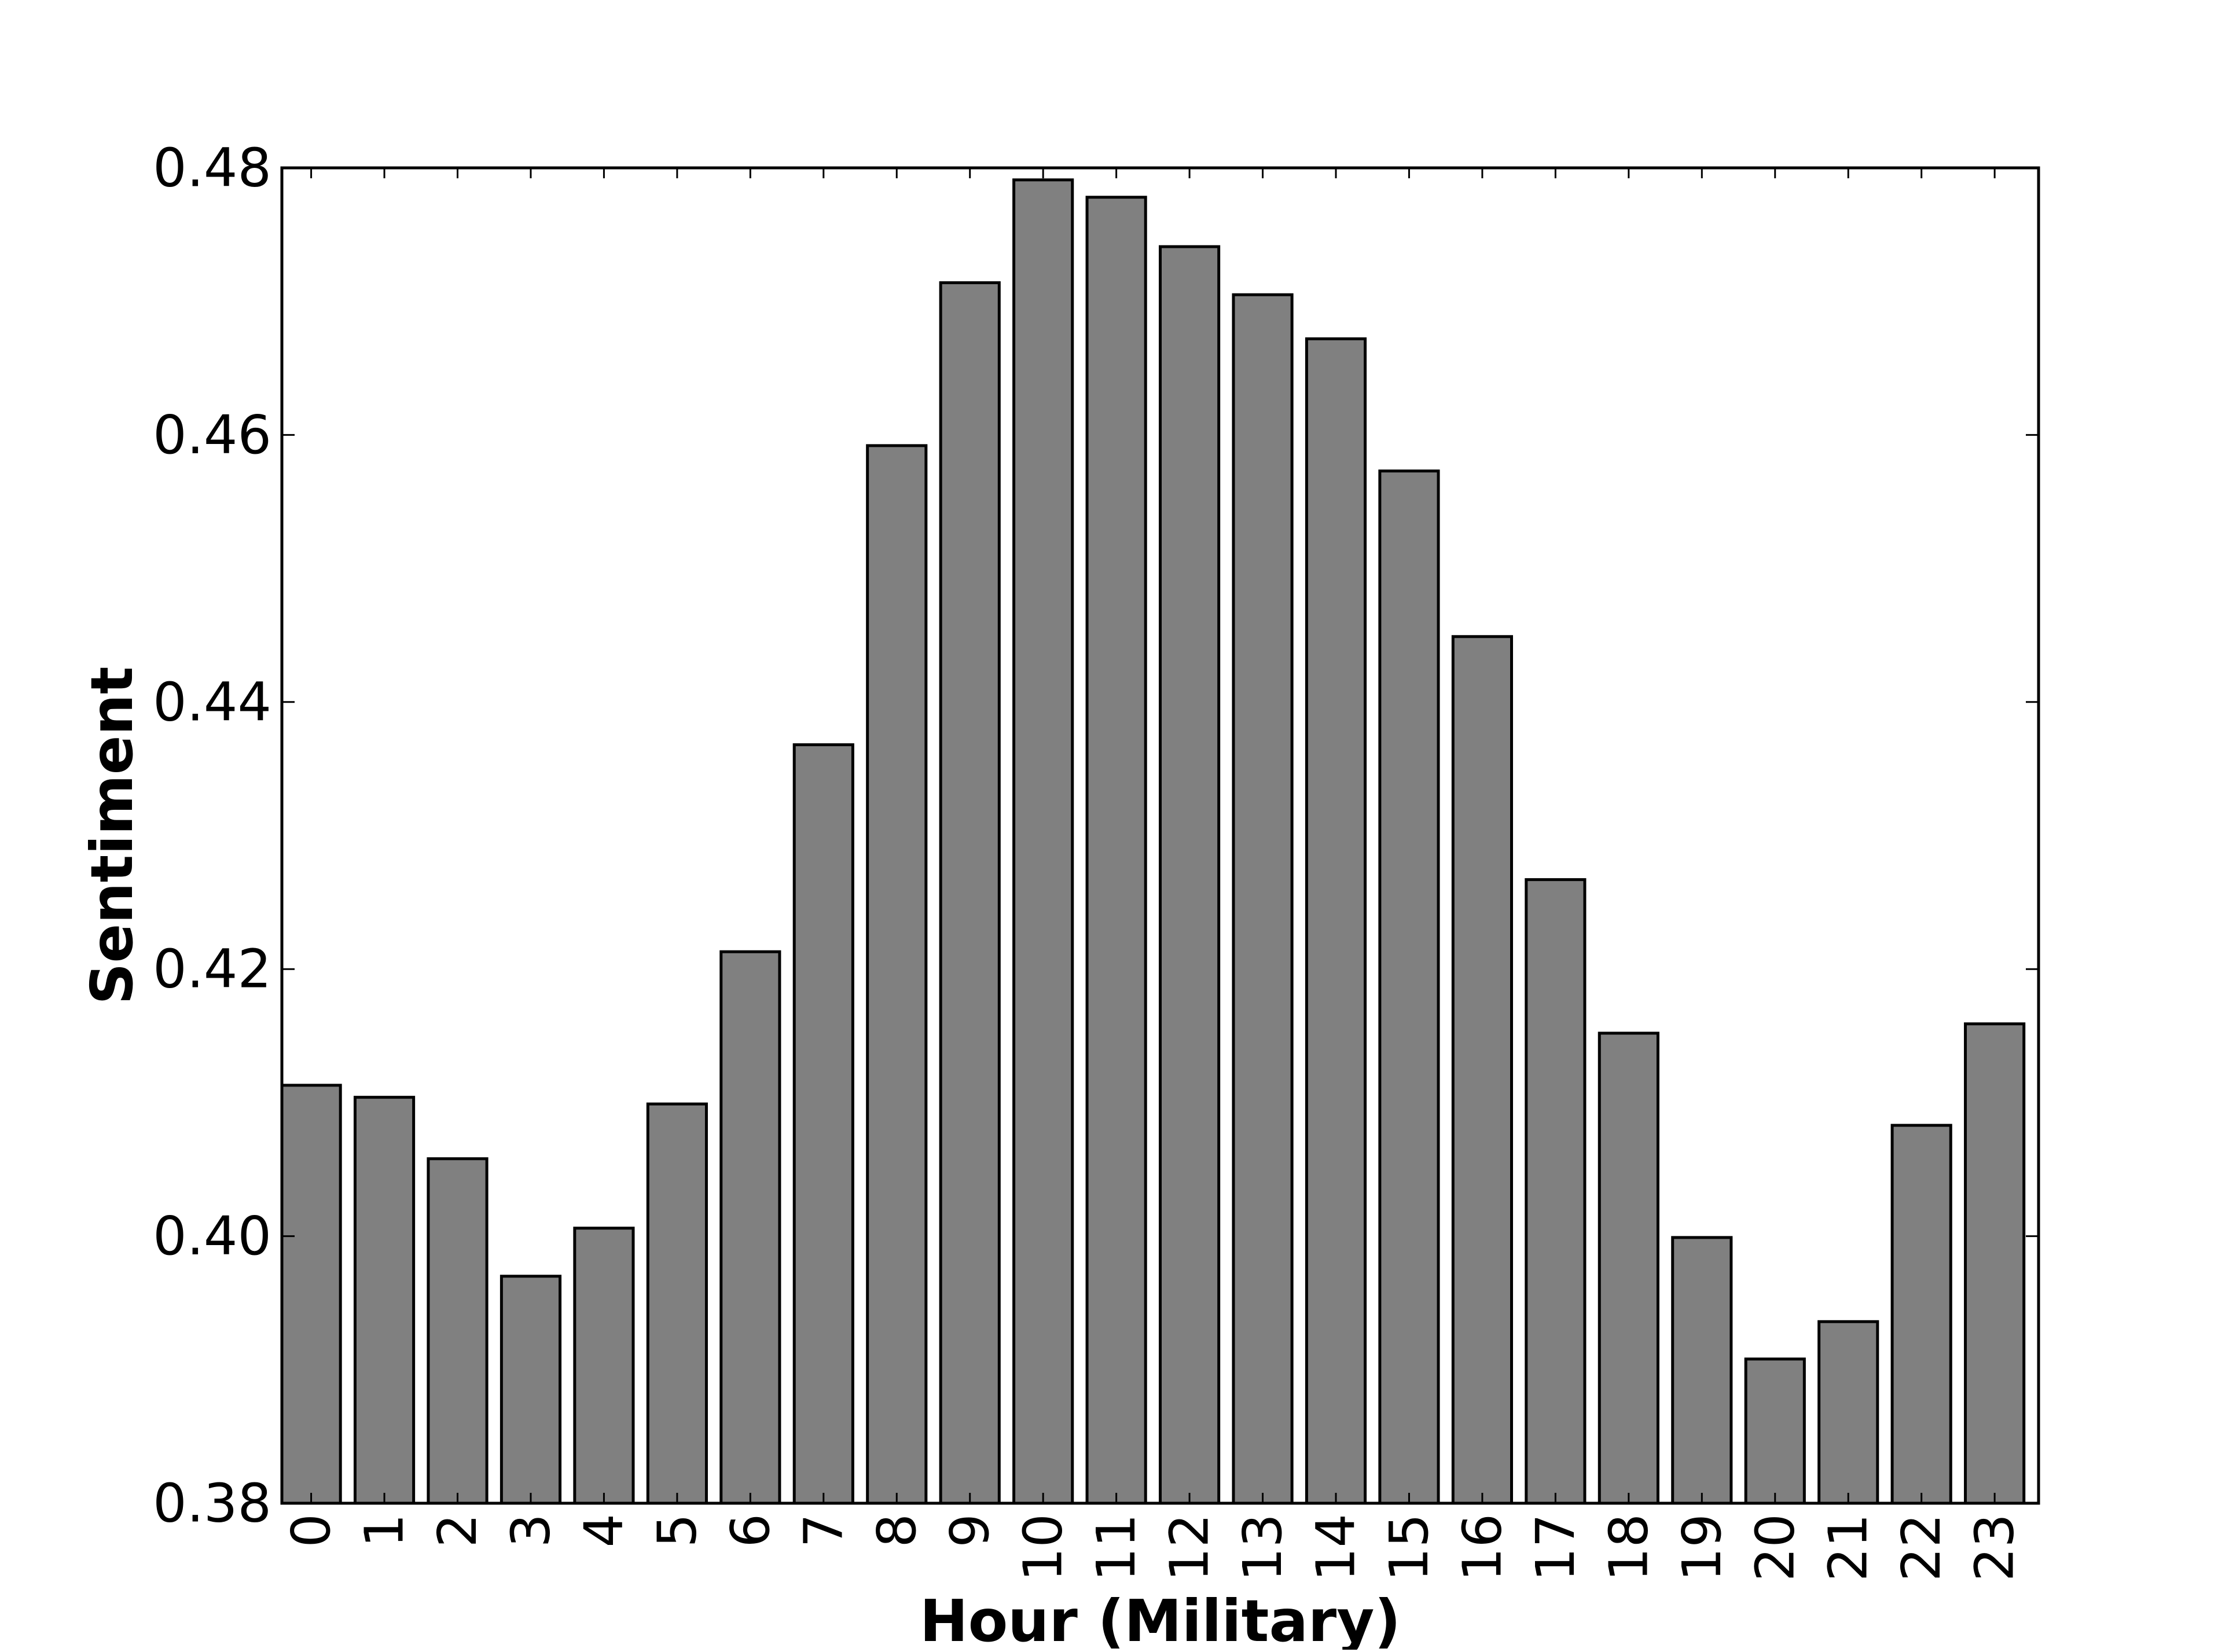 This screenshot has height=1652, width=2240. Describe the element at coordinates (1628, 1547) in the screenshot. I see `x-tick-label-18: 18` at that location.